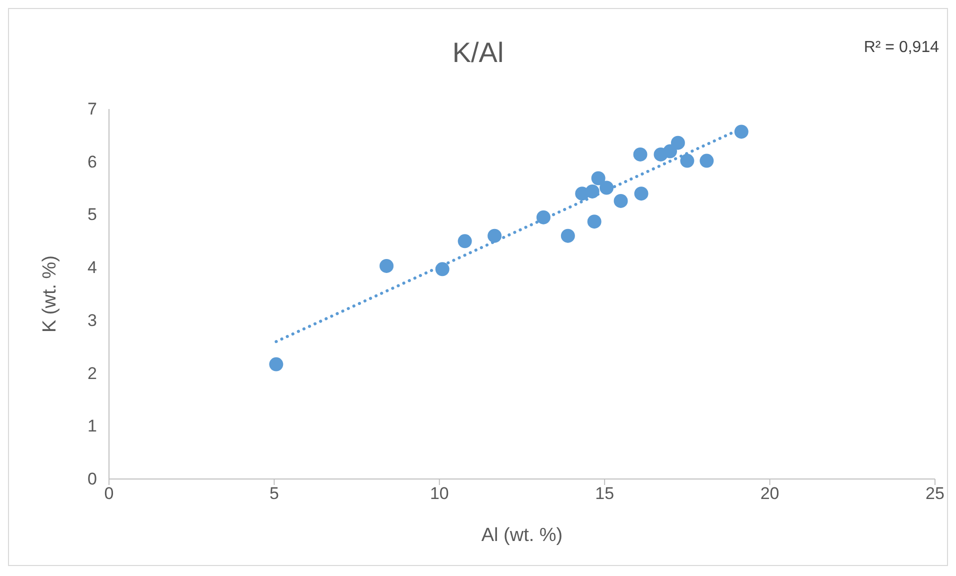 This screenshot has width=956, height=576. What do you see at coordinates (439, 494) in the screenshot?
I see `x-tick-label: 10` at bounding box center [439, 494].